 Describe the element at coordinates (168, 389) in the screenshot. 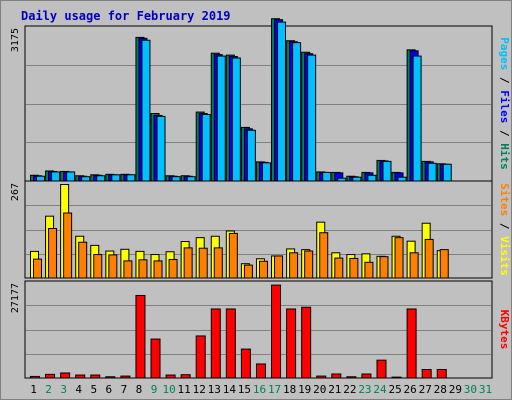

I see `x-tick-label-10: 10` at that location.